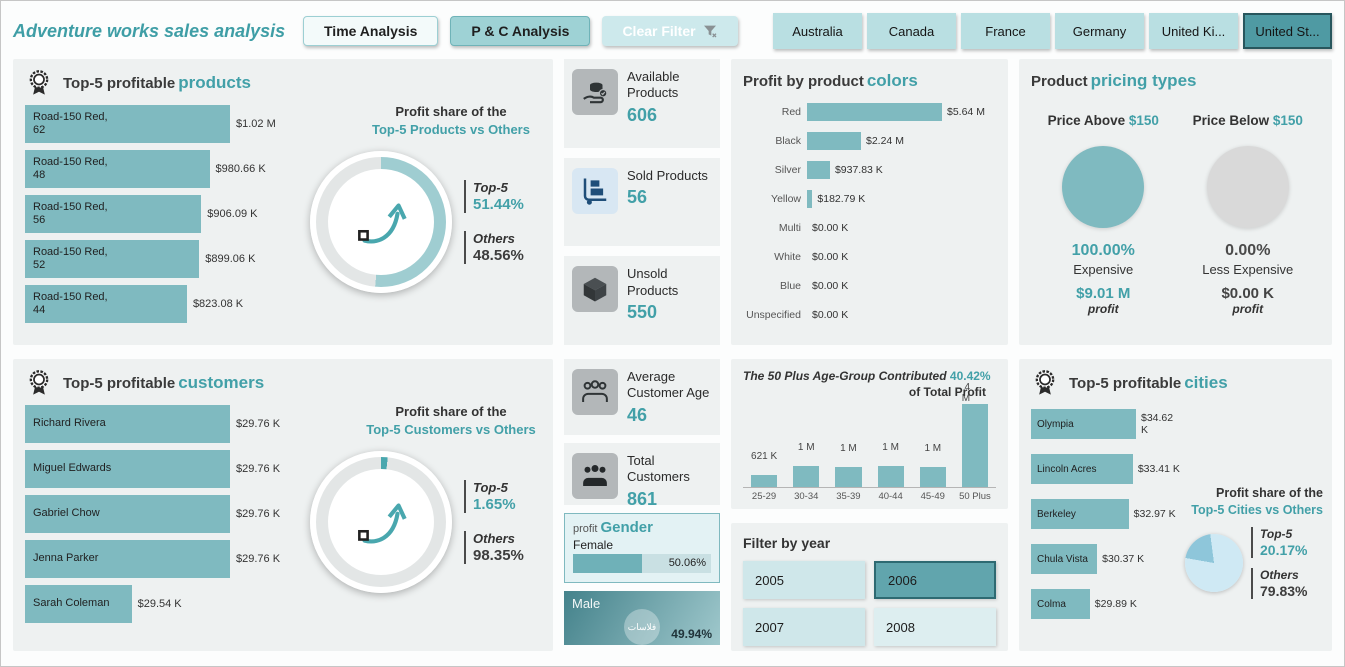 This screenshot has height=667, width=1345. I want to click on age-bar-chart: 621 K 1 M 1 M 1 M 1 M 4 M, so click(869, 435).